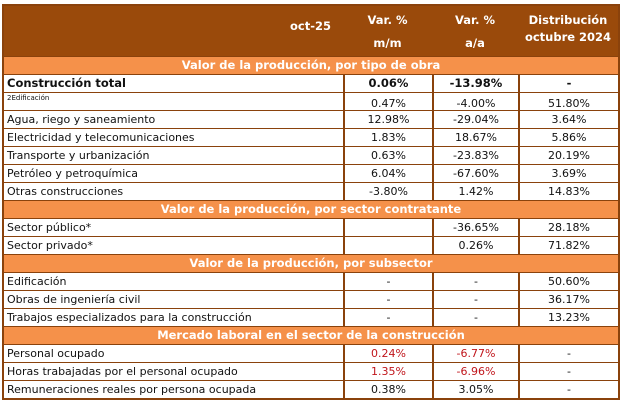 Image resolution: width=620 pixels, height=419 pixels. Describe the element at coordinates (387, 389) in the screenshot. I see `cell-var-mm: 0.38%` at that location.